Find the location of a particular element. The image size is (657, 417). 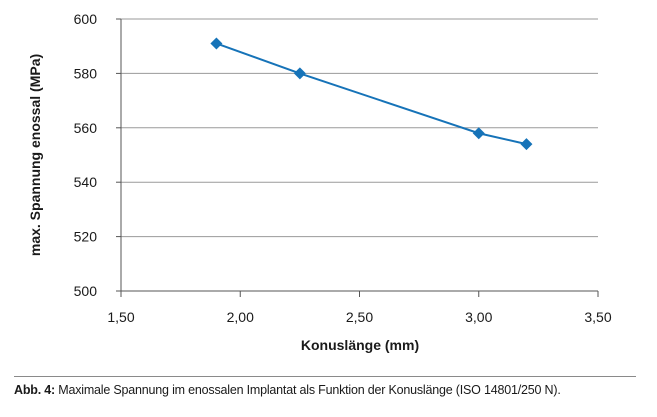

y-tick-label: 580 is located at coordinates (86, 73).